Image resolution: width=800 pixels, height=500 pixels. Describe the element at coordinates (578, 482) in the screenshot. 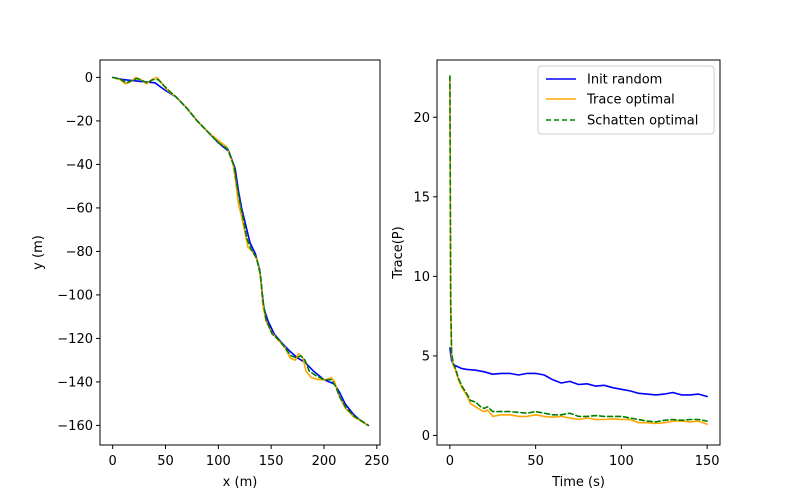

I see `trace-x-axis-label: Time (s)` at that location.